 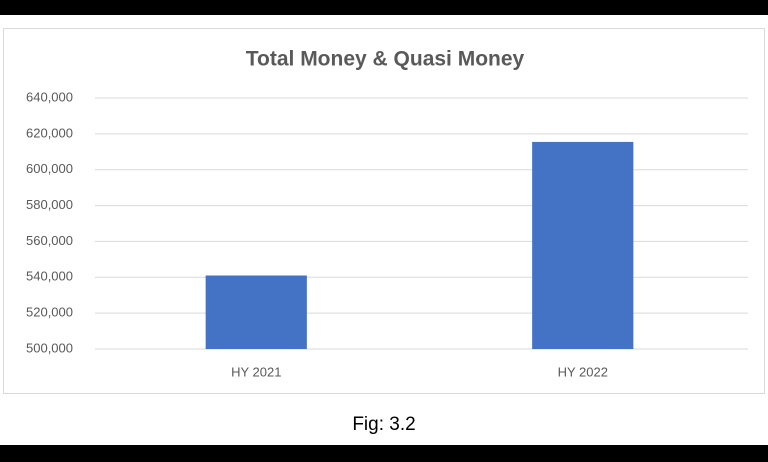 What do you see at coordinates (49, 96) in the screenshot?
I see `y-tick-label: 640,000` at bounding box center [49, 96].